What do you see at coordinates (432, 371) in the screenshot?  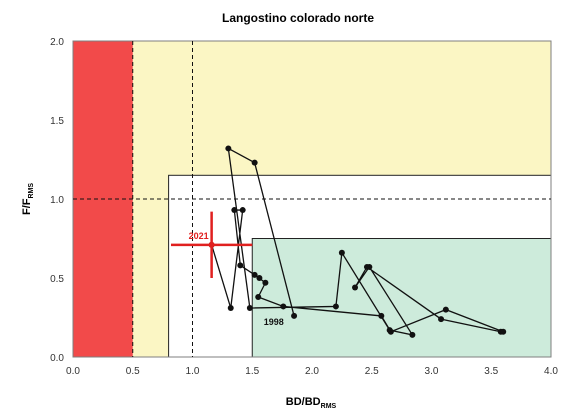 I see `x-tick-label: 3.0` at bounding box center [432, 371].